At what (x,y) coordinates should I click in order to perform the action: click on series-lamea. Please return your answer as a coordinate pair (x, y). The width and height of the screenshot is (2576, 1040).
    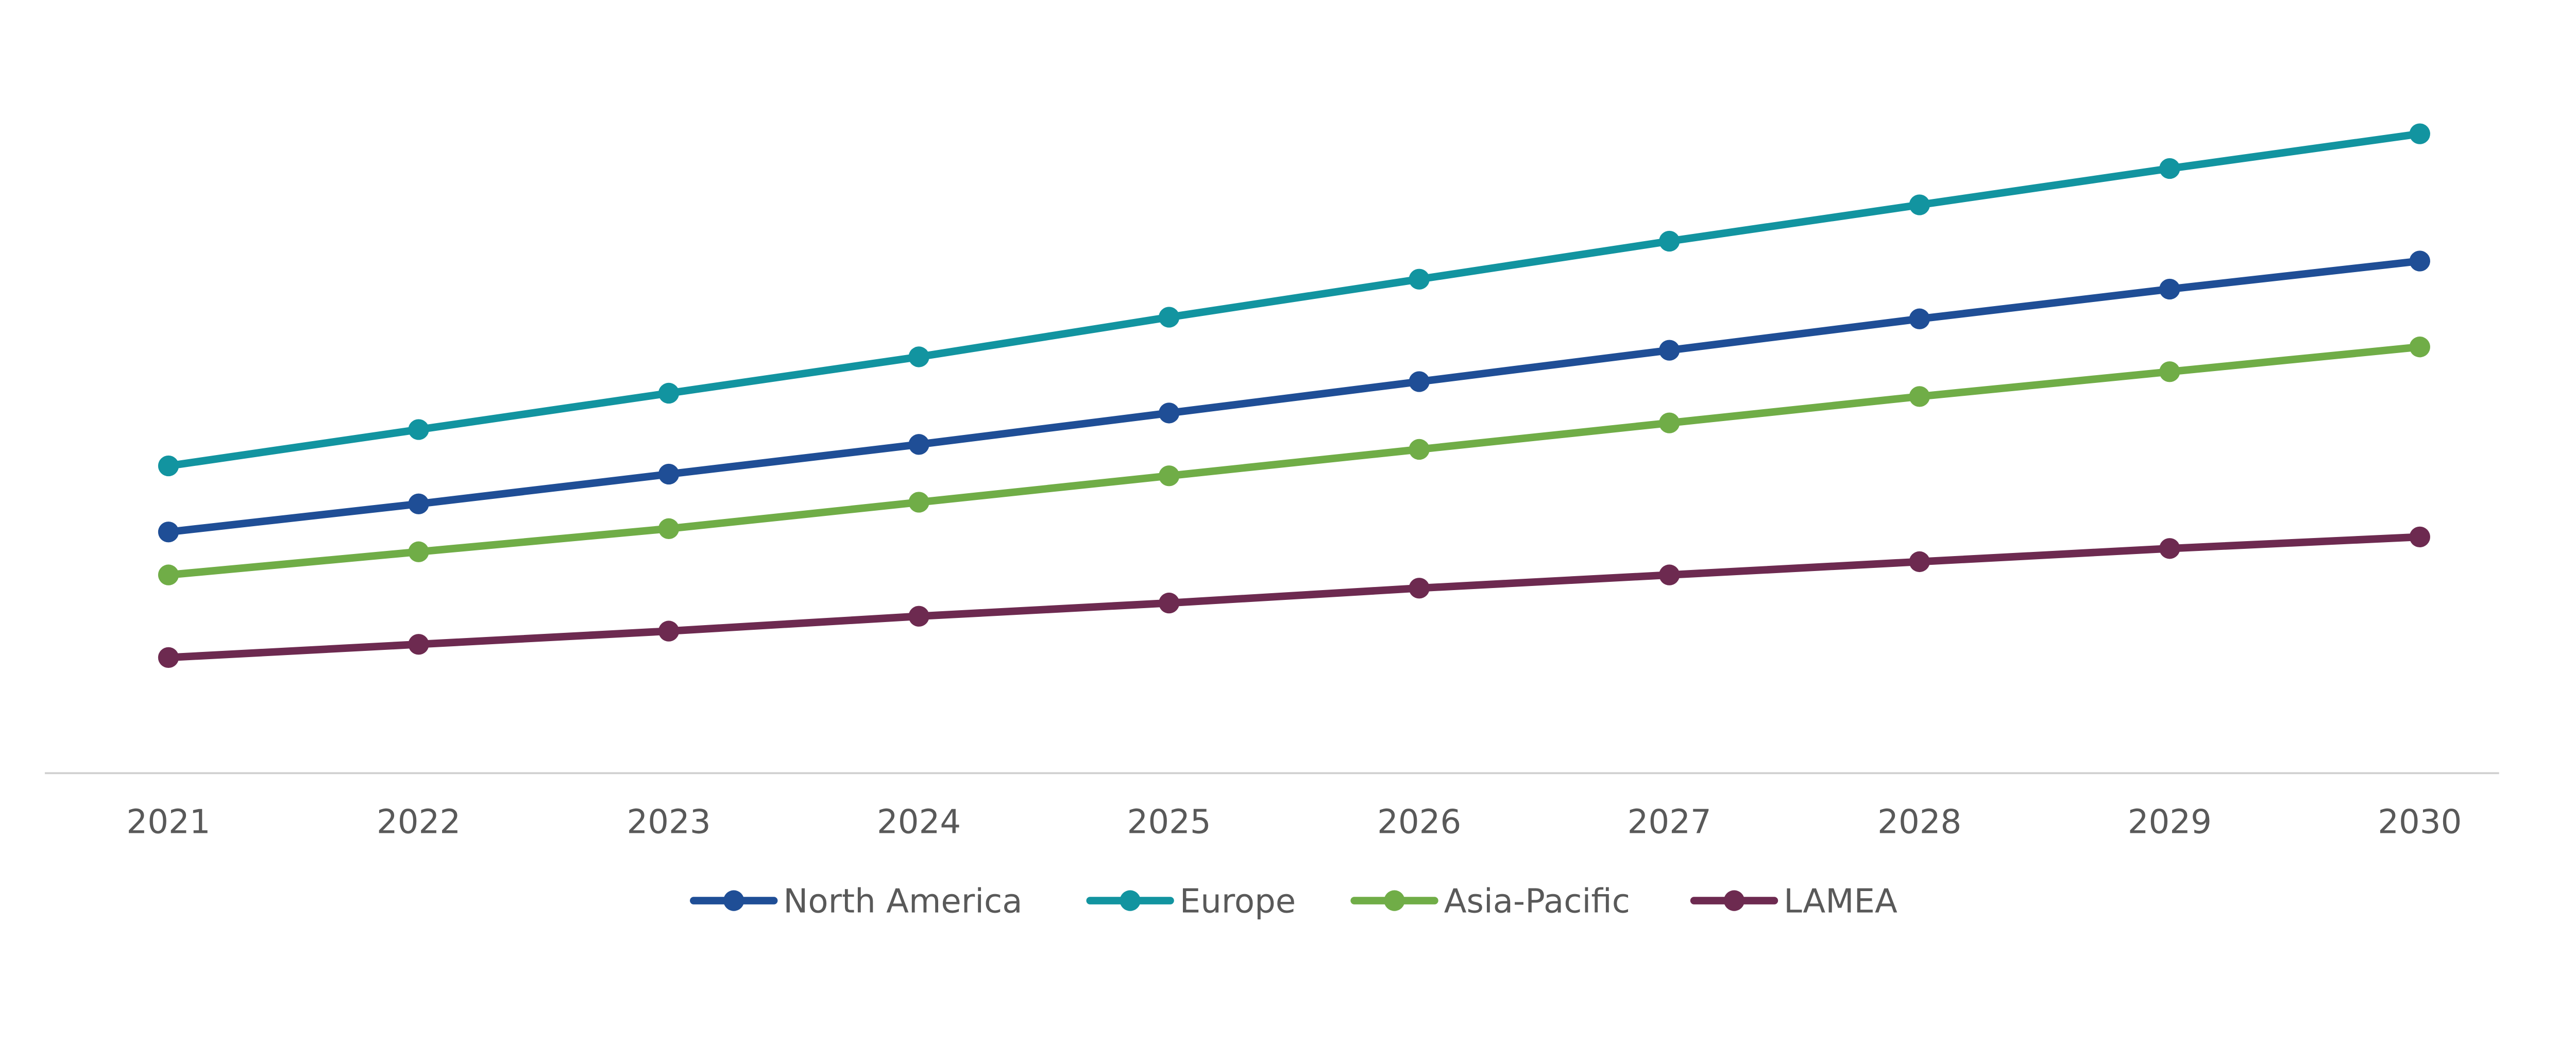
    Looking at the image, I should click on (1294, 597).